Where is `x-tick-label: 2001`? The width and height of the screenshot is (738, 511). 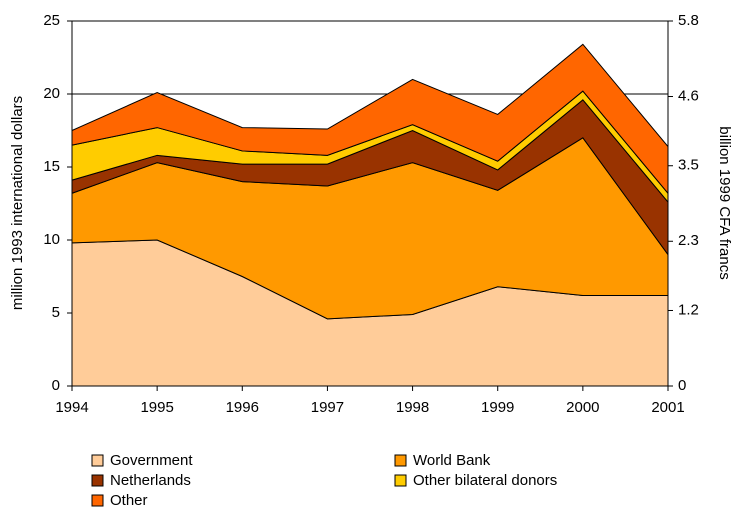
x-tick-label: 2001 is located at coordinates (667, 407).